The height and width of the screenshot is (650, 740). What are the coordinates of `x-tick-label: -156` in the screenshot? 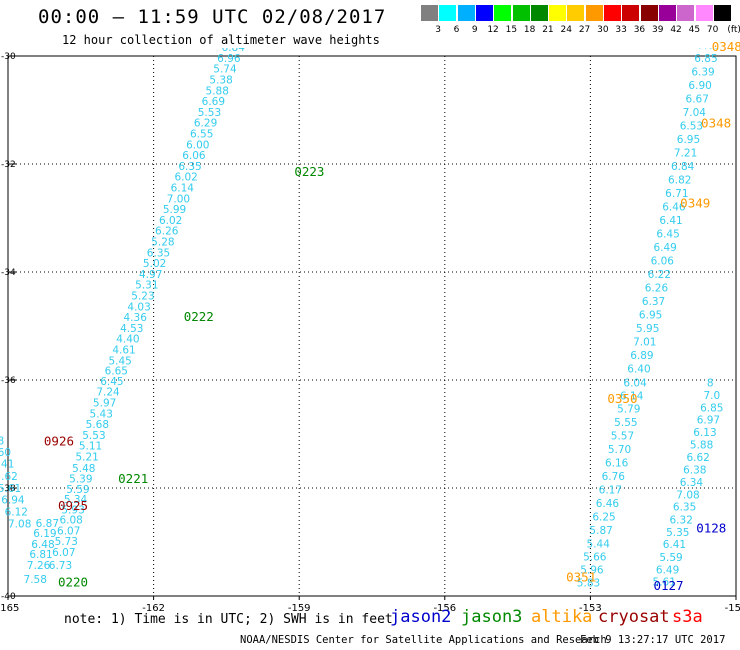 It's located at (444, 608).